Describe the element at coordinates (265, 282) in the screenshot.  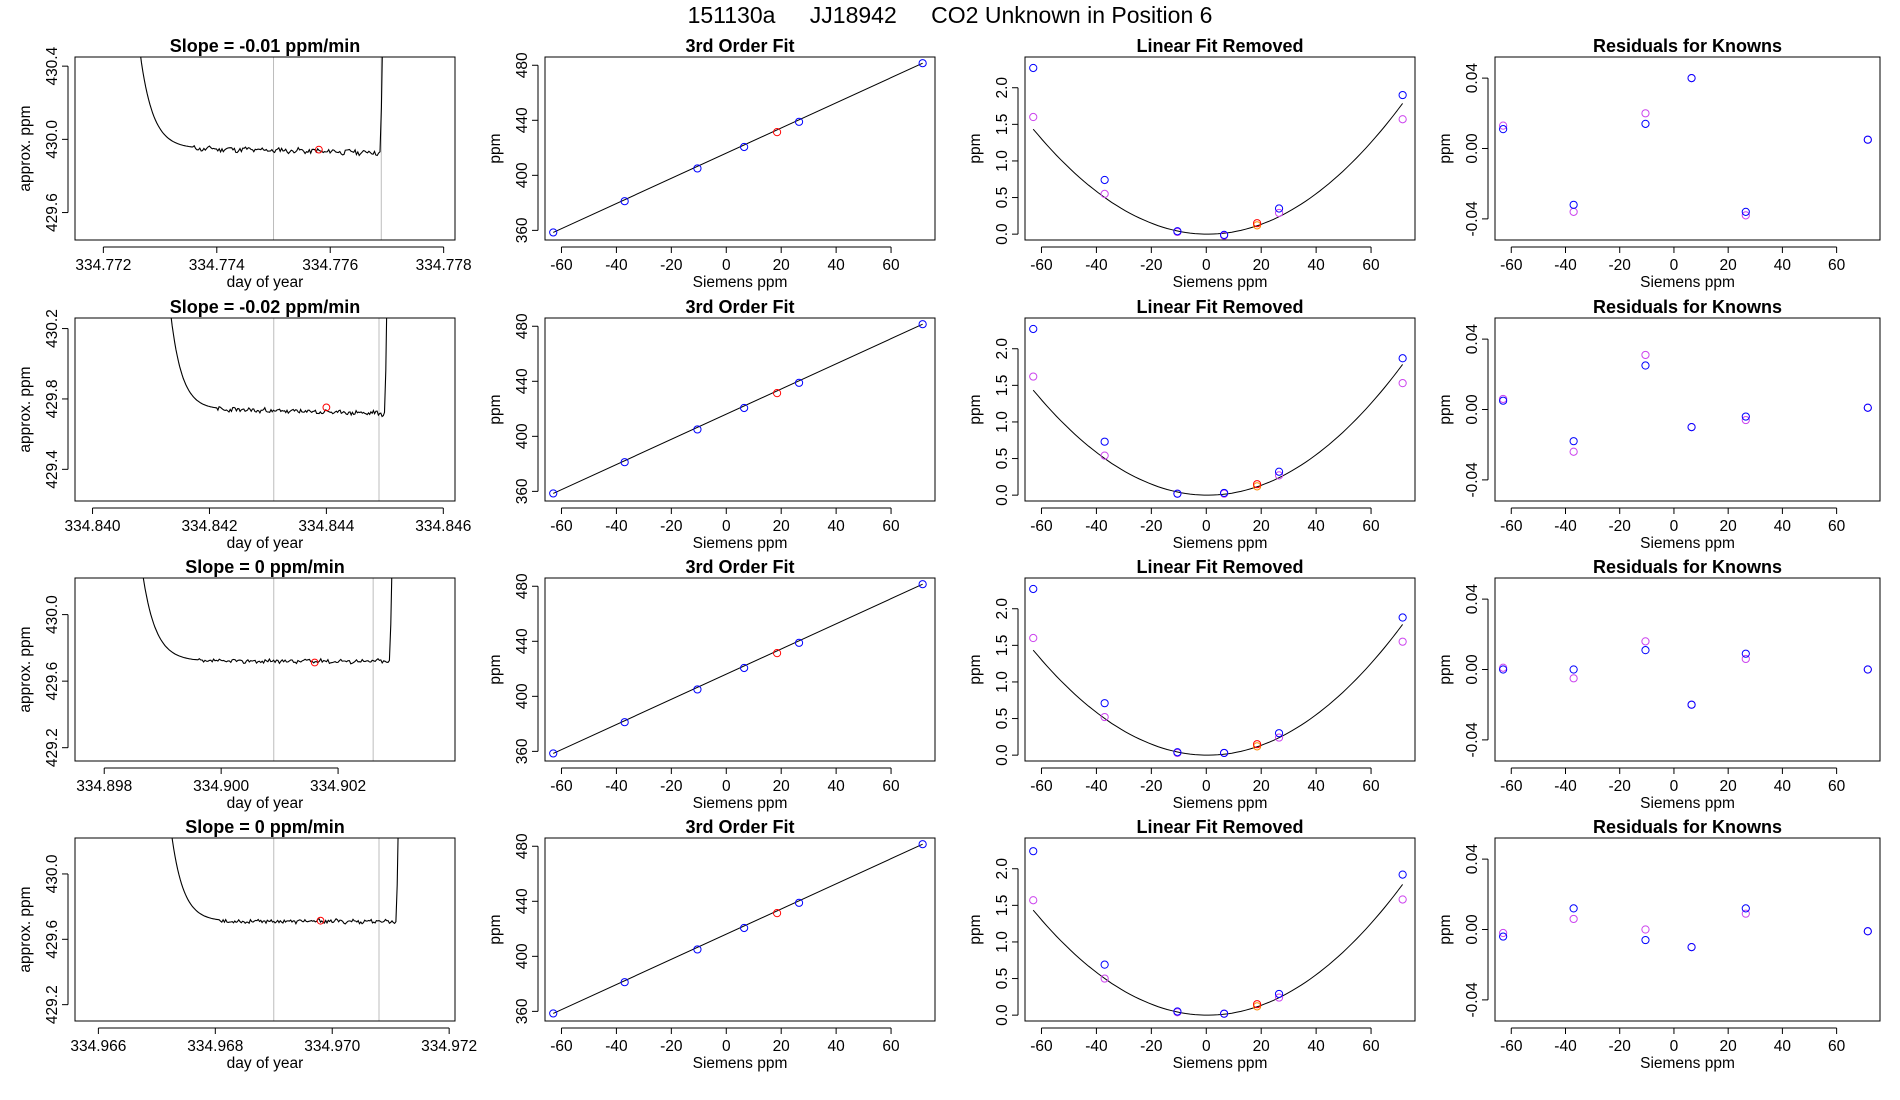
I see `x-axis-label: day of year` at that location.